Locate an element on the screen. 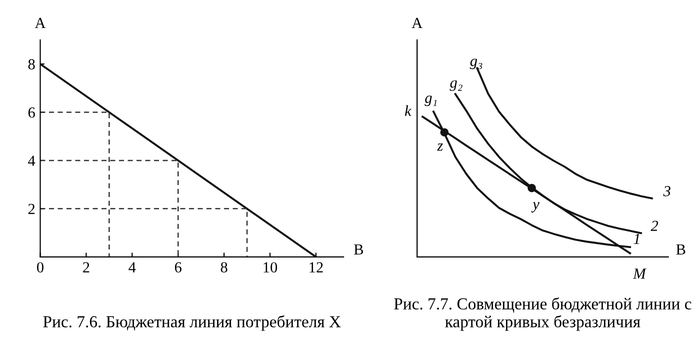 The image size is (694, 350). x-tick-label: 2 is located at coordinates (86, 267).